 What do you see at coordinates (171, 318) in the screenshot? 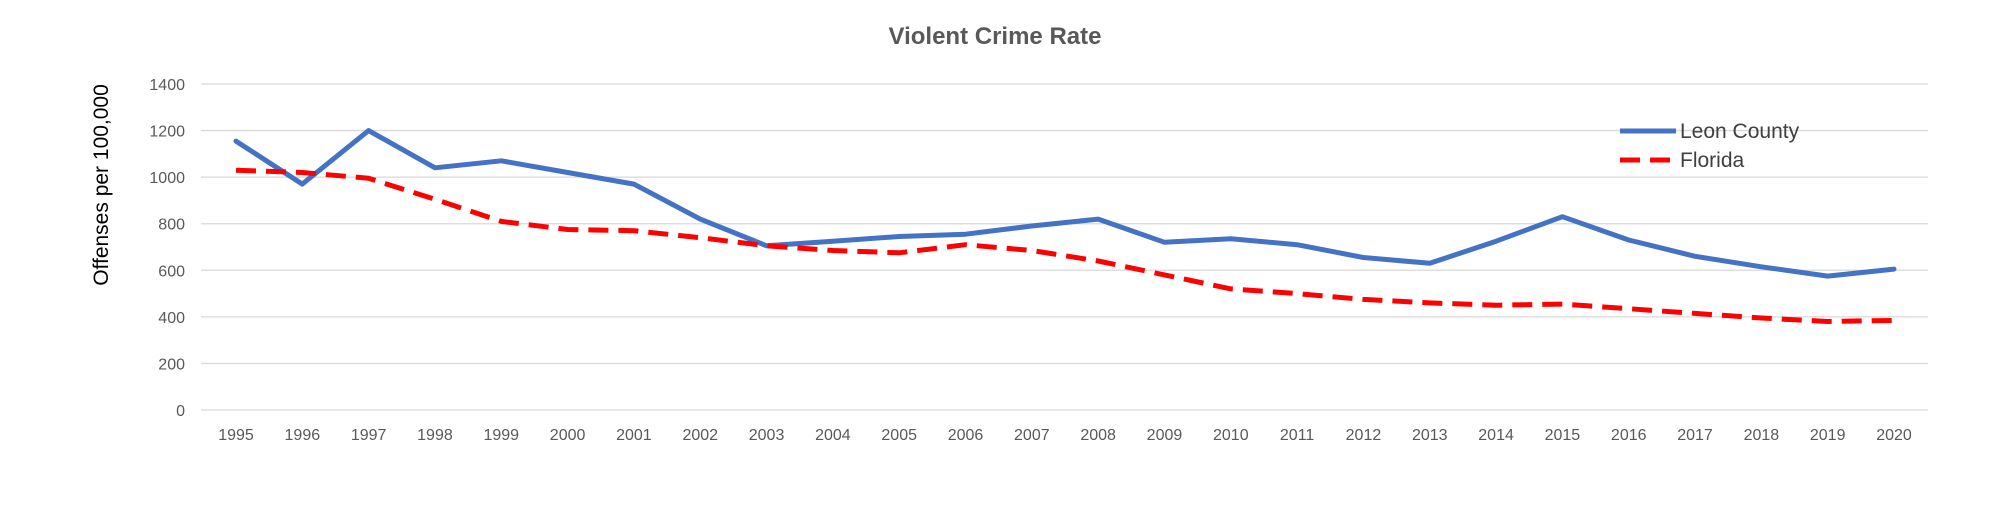
I see `y-tick-label: 400` at bounding box center [171, 318].